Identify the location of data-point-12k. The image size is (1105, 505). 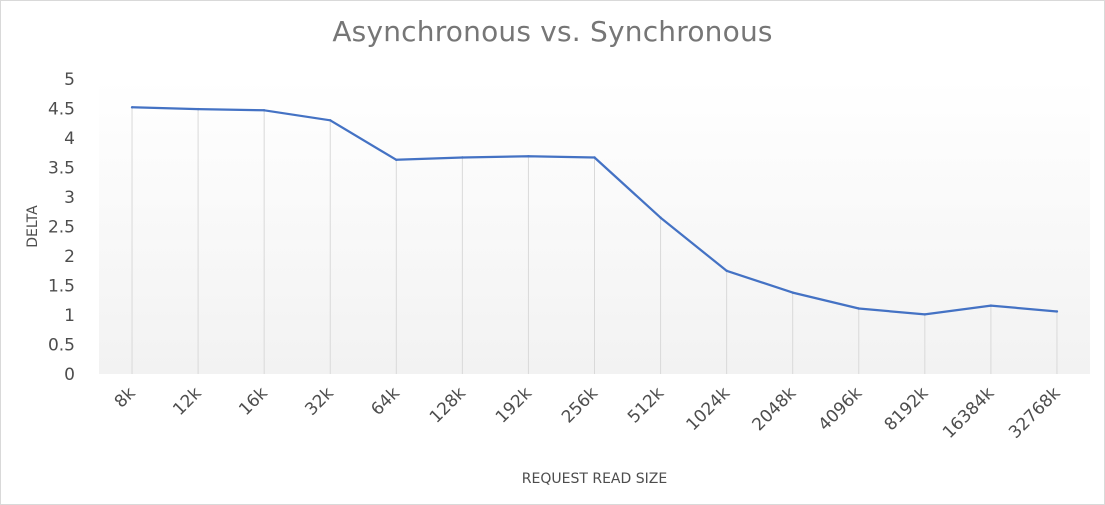
(198, 109).